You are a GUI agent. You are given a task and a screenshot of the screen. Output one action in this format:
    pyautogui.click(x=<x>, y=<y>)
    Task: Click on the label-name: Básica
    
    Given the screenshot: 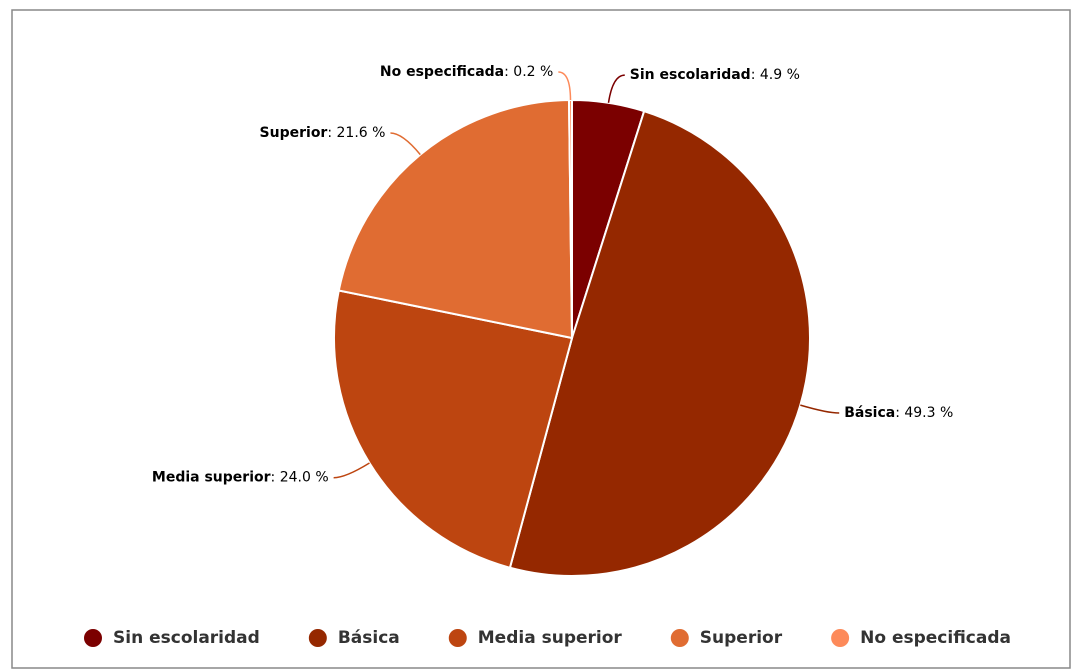 What is the action you would take?
    pyautogui.click(x=869, y=413)
    